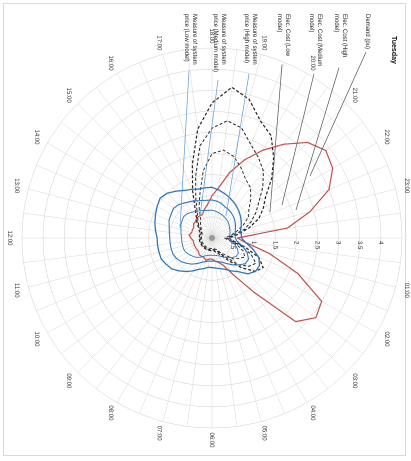 The width and height of the screenshot is (411, 461). Describe the element at coordinates (317, 245) in the screenshot. I see `radial-tick-label: 2.5` at that location.